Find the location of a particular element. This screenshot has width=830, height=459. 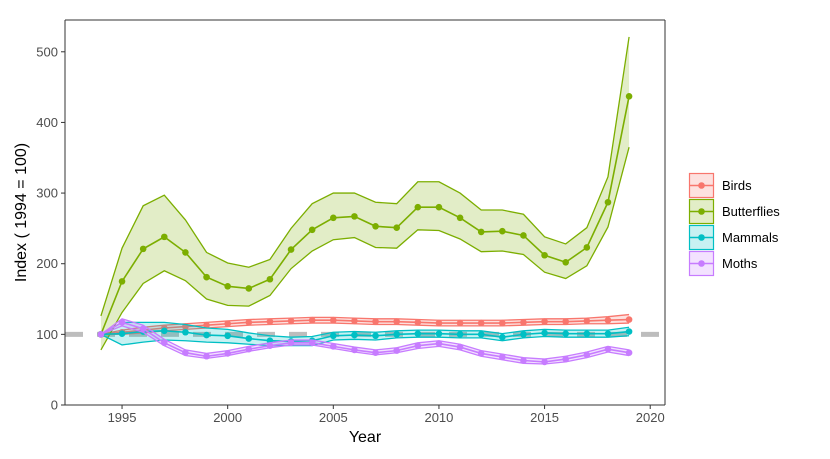

x-tick-label: 2010 is located at coordinates (438, 417).